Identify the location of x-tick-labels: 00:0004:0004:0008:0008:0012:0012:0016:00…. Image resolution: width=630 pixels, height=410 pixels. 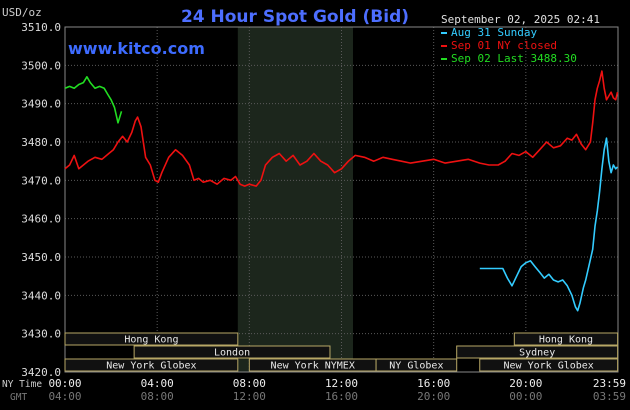
(337, 390).